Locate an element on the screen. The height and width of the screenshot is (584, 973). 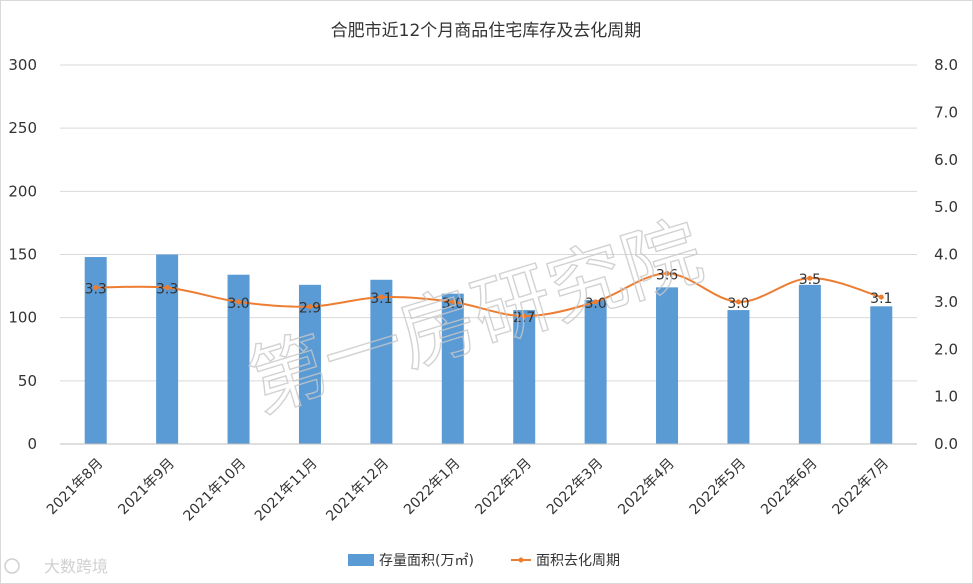
left-tick-label: 0 is located at coordinates (32, 444).